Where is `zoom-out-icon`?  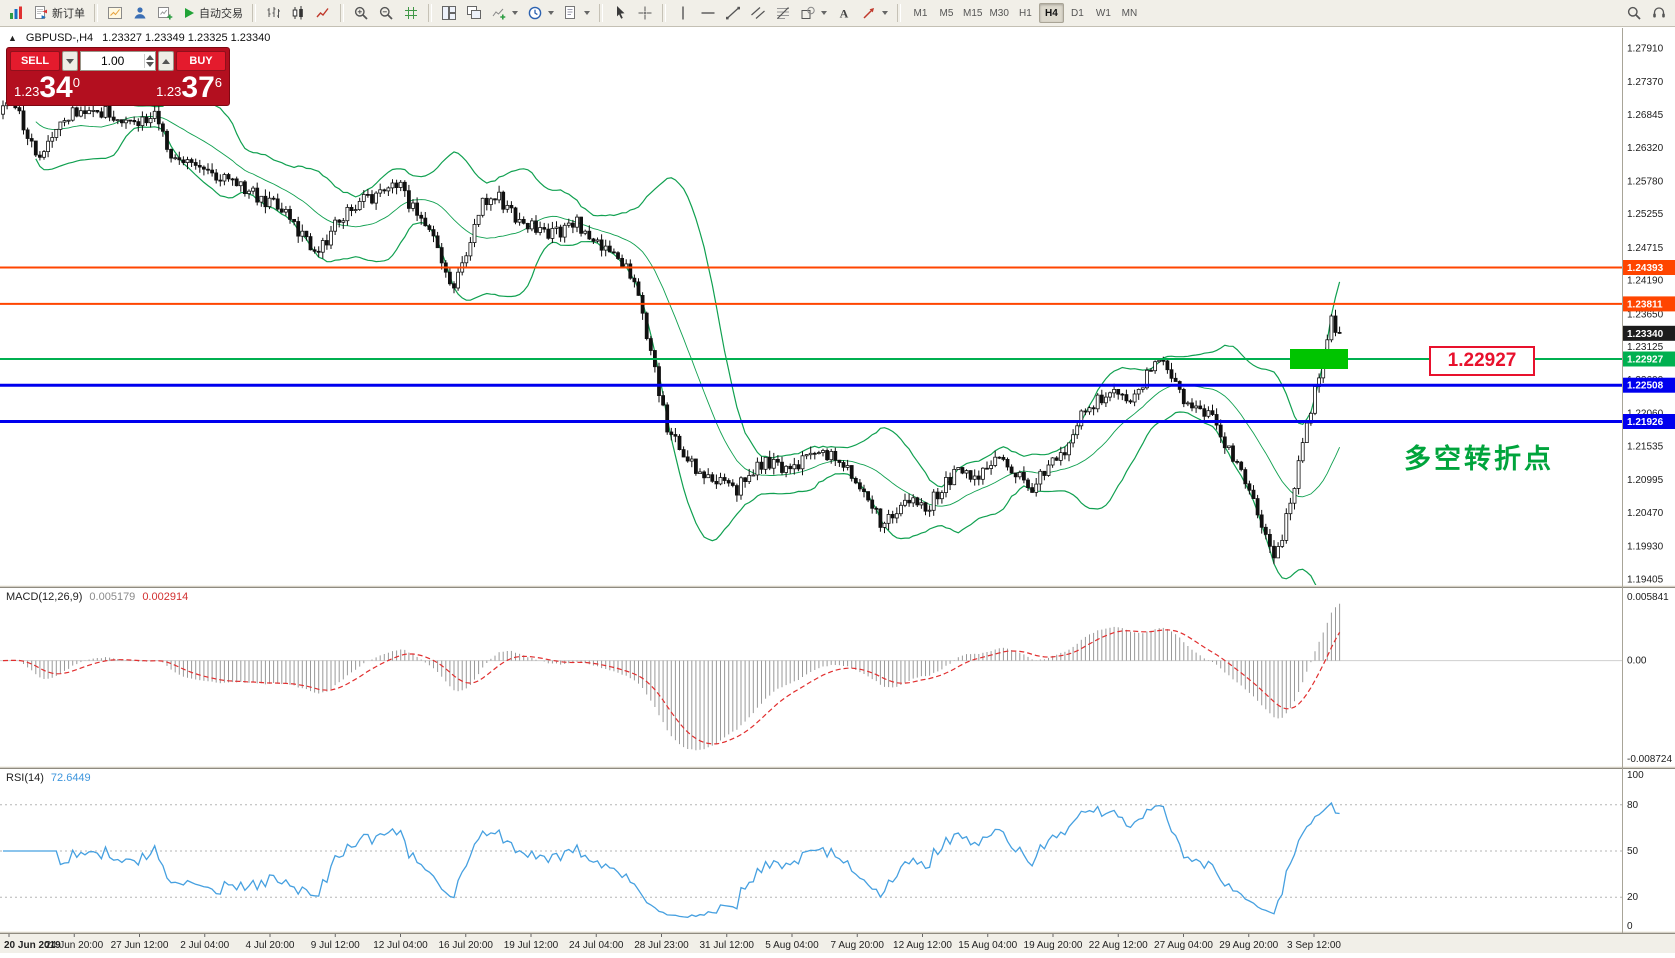
zoom-out-icon is located at coordinates (386, 13).